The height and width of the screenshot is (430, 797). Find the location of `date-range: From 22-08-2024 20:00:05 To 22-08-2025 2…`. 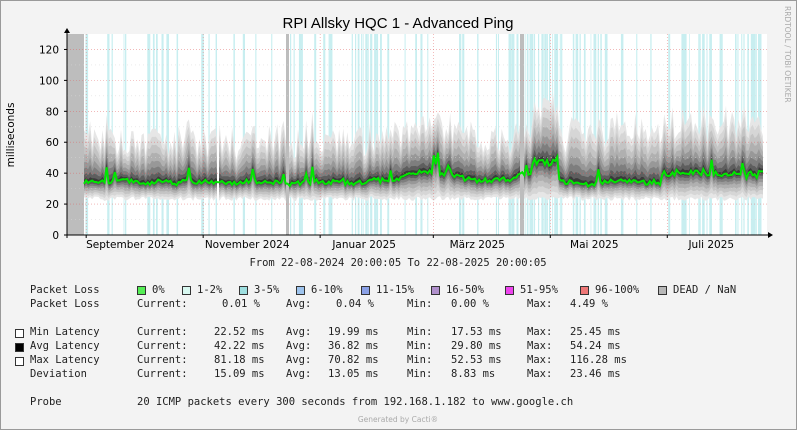

date-range: From 22-08-2024 20:00:05 To 22-08-2025 2… is located at coordinates (397, 263).